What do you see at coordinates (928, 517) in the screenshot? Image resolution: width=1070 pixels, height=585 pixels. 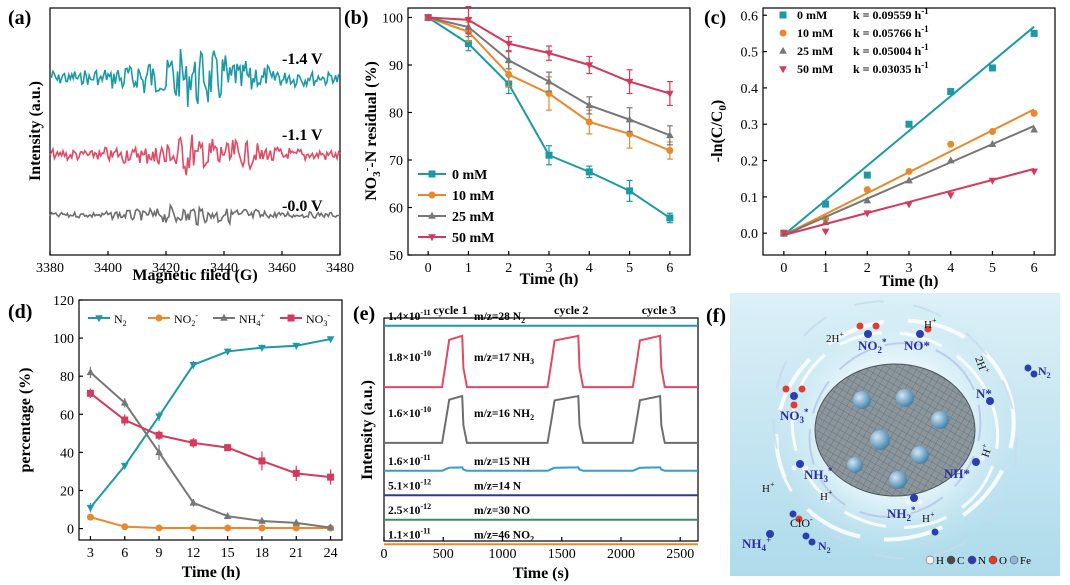 I see `label-h-bottom: H+` at bounding box center [928, 517].